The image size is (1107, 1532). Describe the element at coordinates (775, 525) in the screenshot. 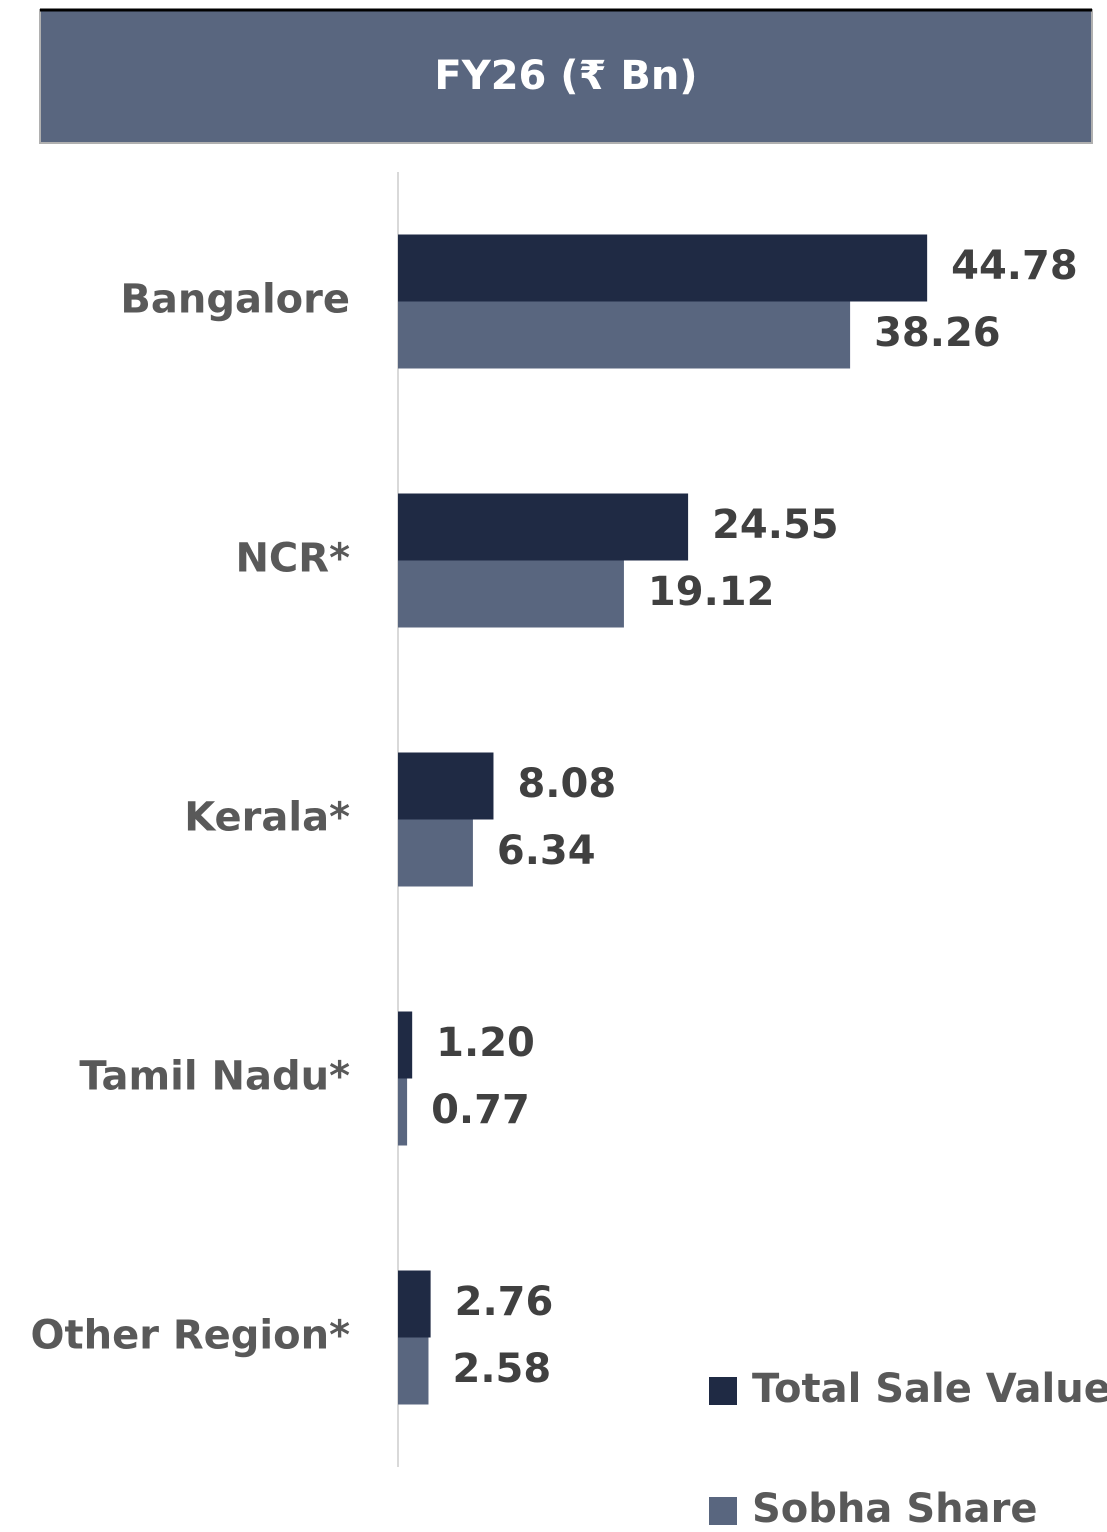

I see `value-label: 24.55` at that location.